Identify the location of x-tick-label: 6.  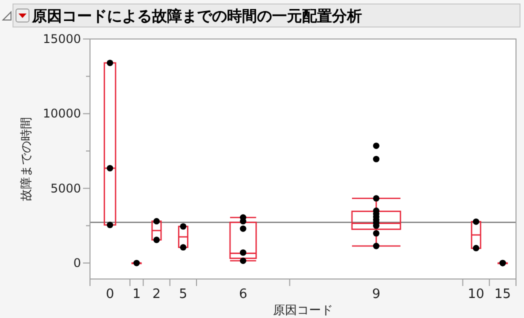
(243, 294).